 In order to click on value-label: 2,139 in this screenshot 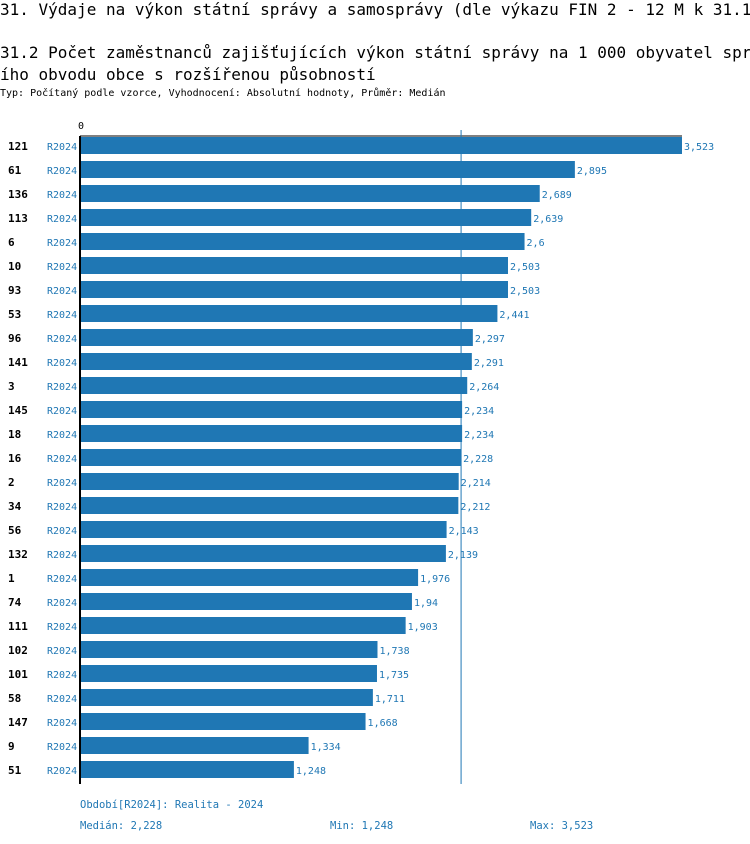, I will do `click(463, 555)`.